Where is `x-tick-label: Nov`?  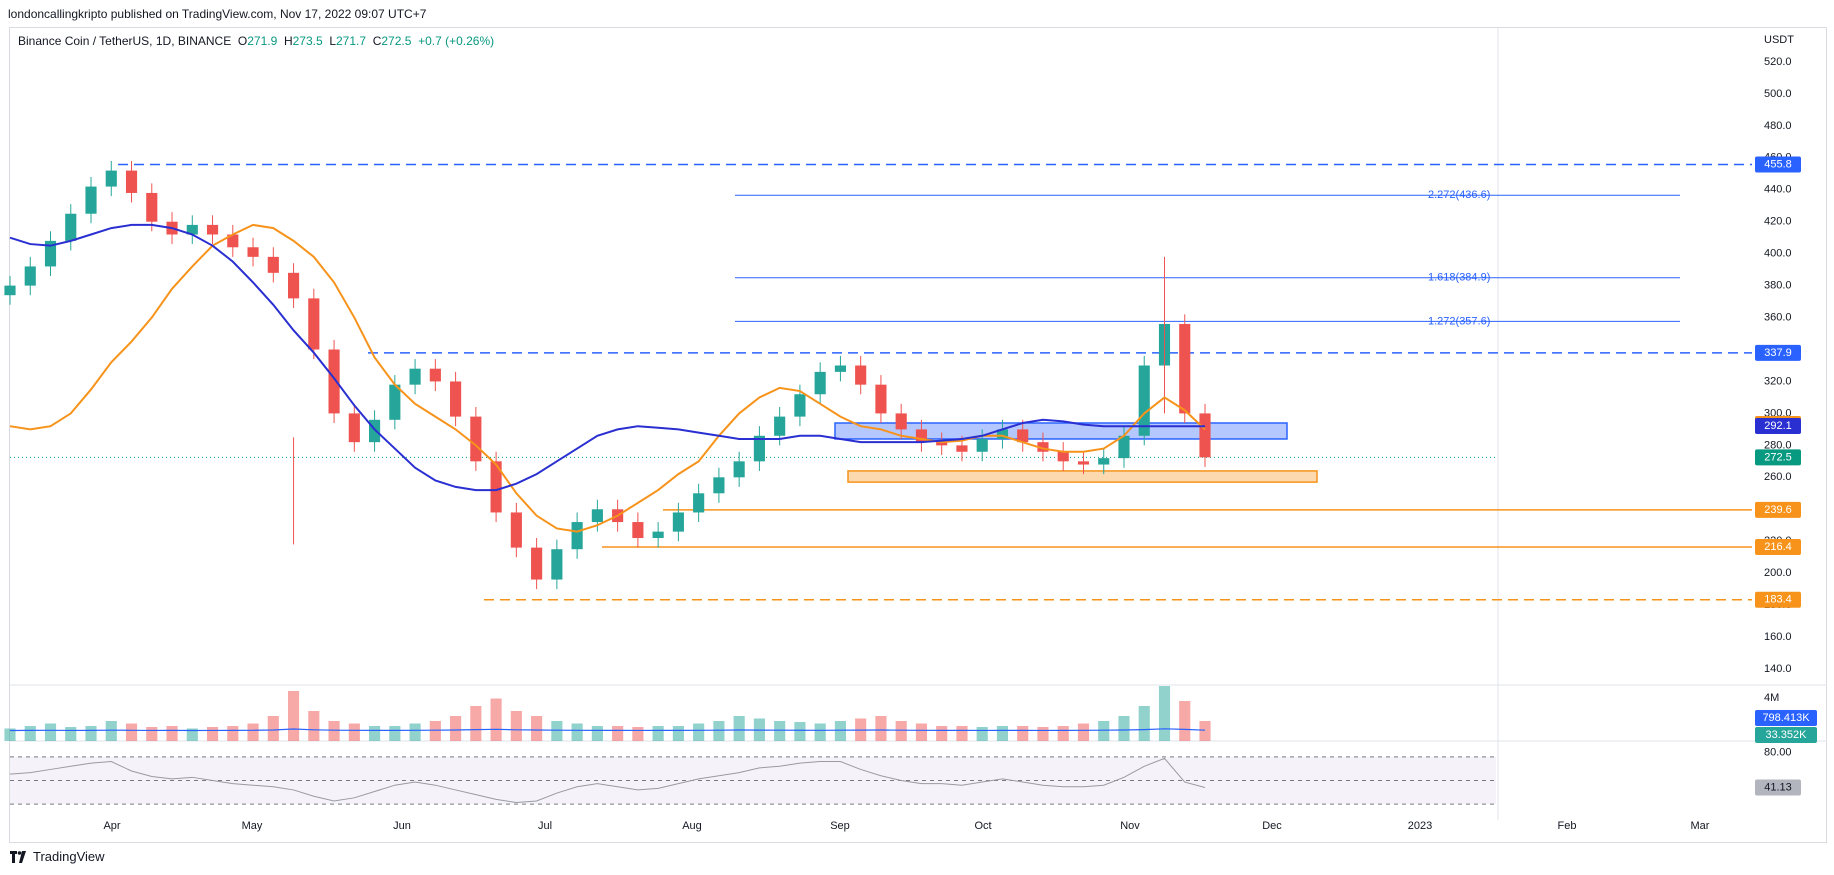 x-tick-label: Nov is located at coordinates (1130, 826).